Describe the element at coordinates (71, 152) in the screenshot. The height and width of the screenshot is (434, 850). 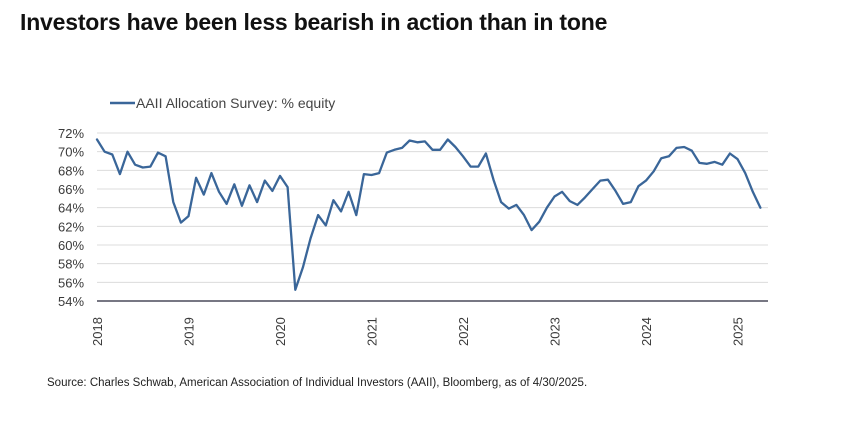
I see `y-tick-label: 70%` at that location.